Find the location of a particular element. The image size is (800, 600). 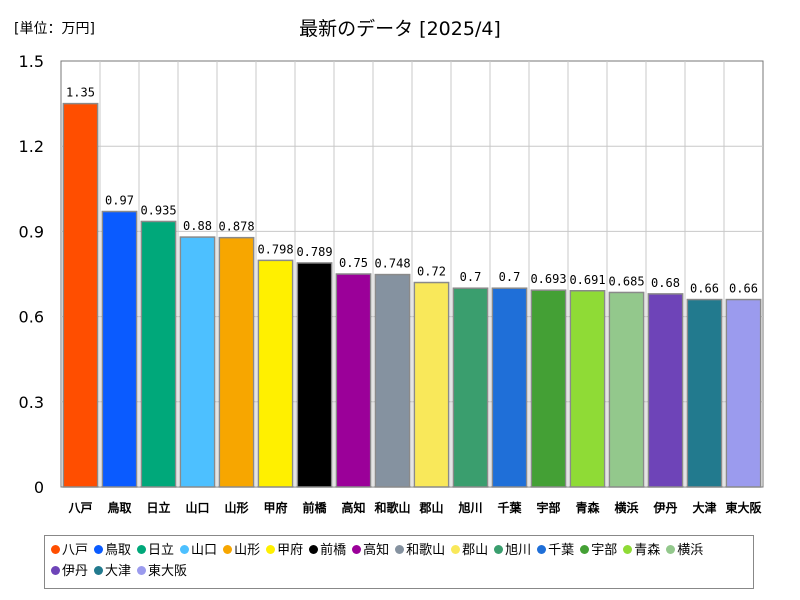

data-label: 0.68 is located at coordinates (665, 283).